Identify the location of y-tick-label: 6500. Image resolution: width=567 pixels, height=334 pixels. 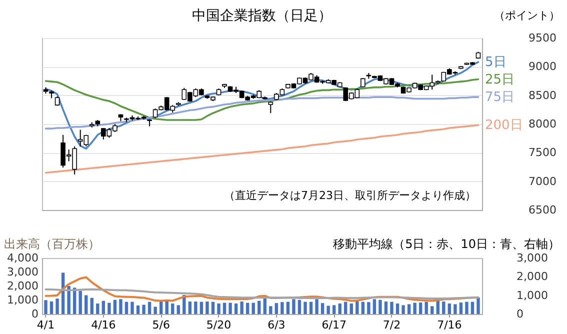
(542, 210).